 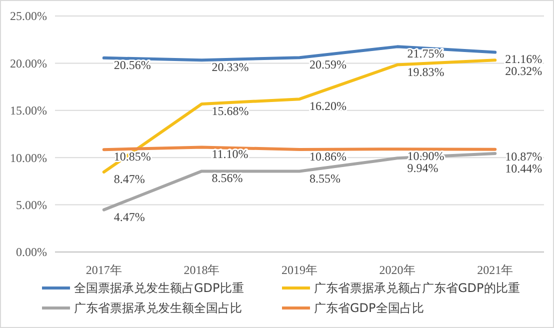 What do you see at coordinates (422, 168) in the screenshot?
I see `data-label: 9.94%` at bounding box center [422, 168].